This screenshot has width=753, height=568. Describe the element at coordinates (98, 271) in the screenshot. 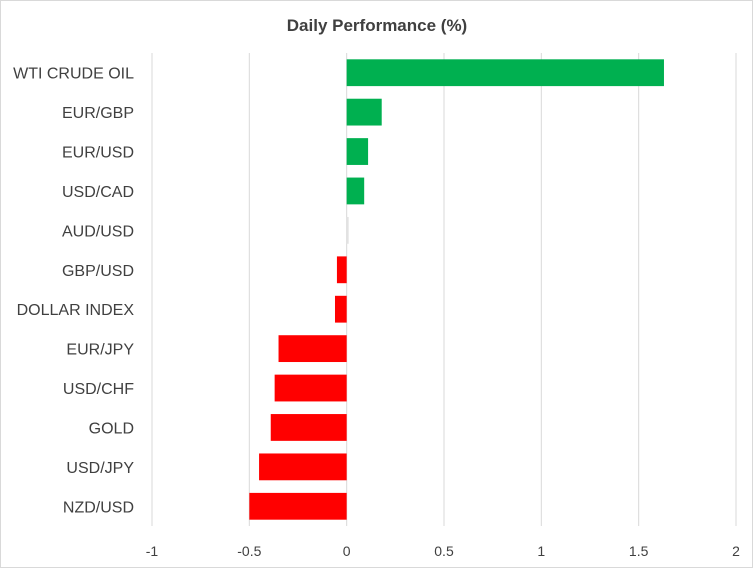

I see `category-label: GBP/USD` at that location.